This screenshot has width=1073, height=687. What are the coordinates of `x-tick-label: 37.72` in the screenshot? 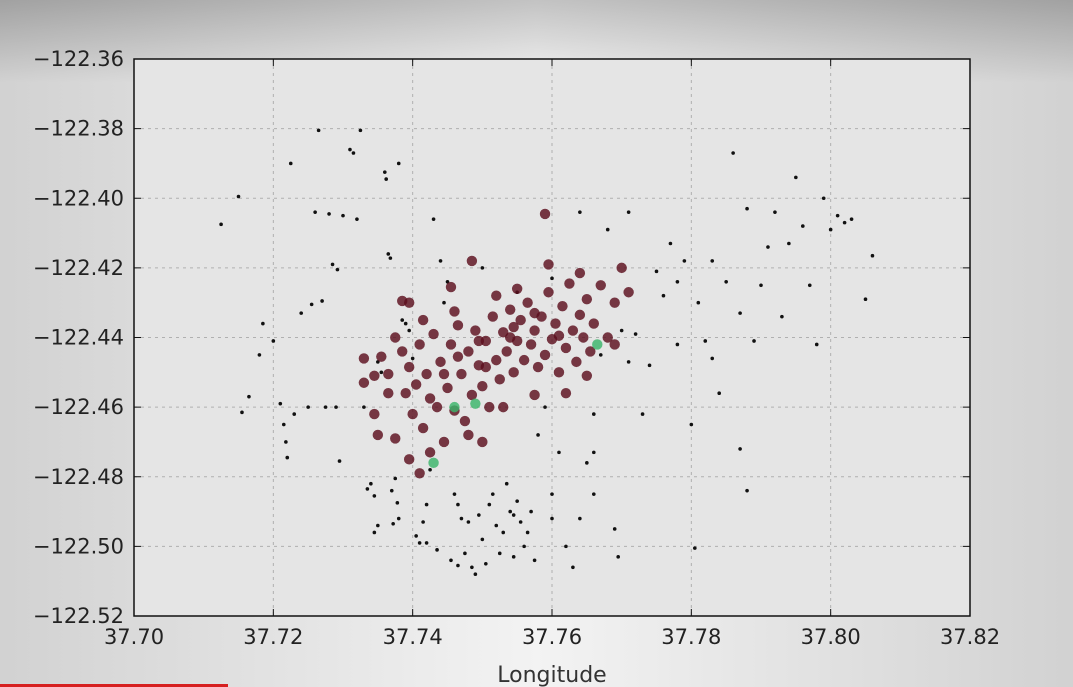 It's located at (273, 637).